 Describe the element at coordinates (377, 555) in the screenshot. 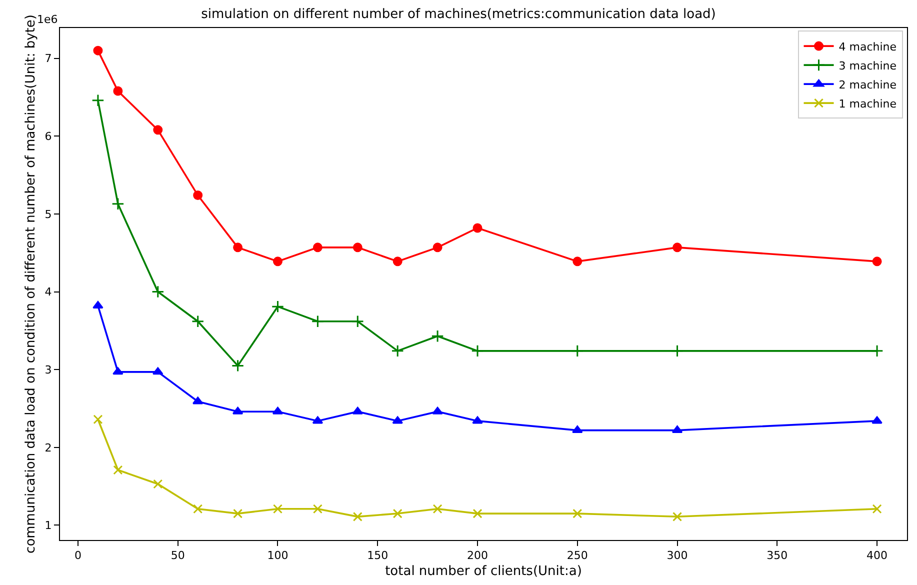

I see `x-tick-label: 150` at that location.